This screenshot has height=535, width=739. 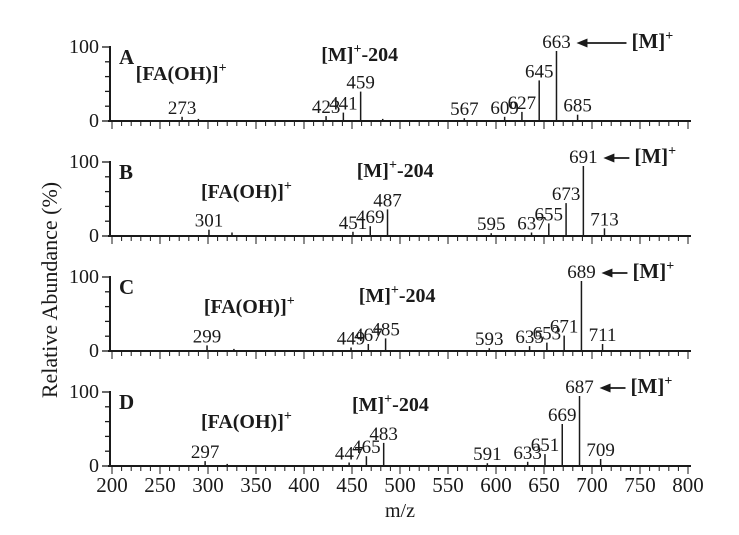 I want to click on peak-label-441: 441, so click(x=343, y=104).